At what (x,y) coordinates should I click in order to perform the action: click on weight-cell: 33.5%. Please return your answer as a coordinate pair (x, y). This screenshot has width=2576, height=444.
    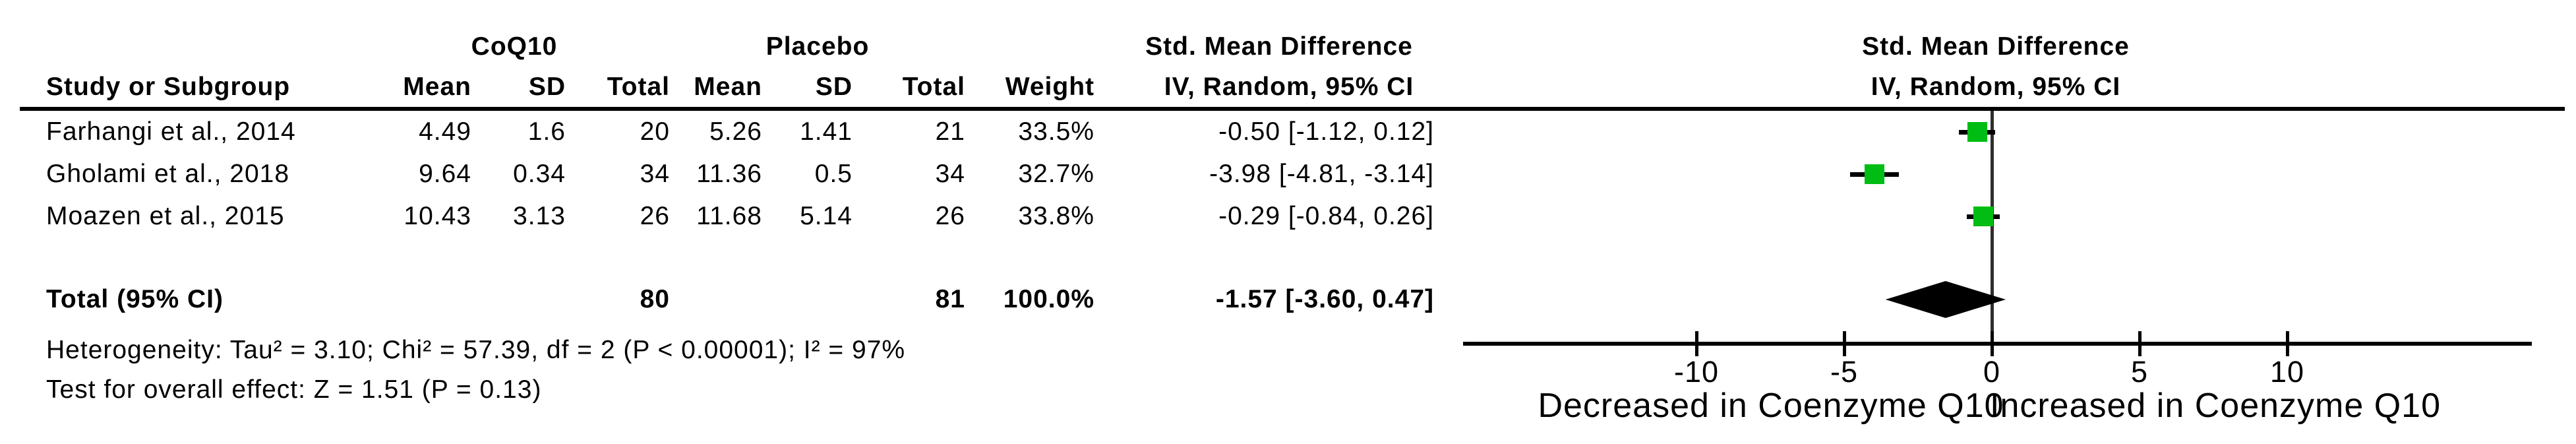
    Looking at the image, I should click on (1056, 131).